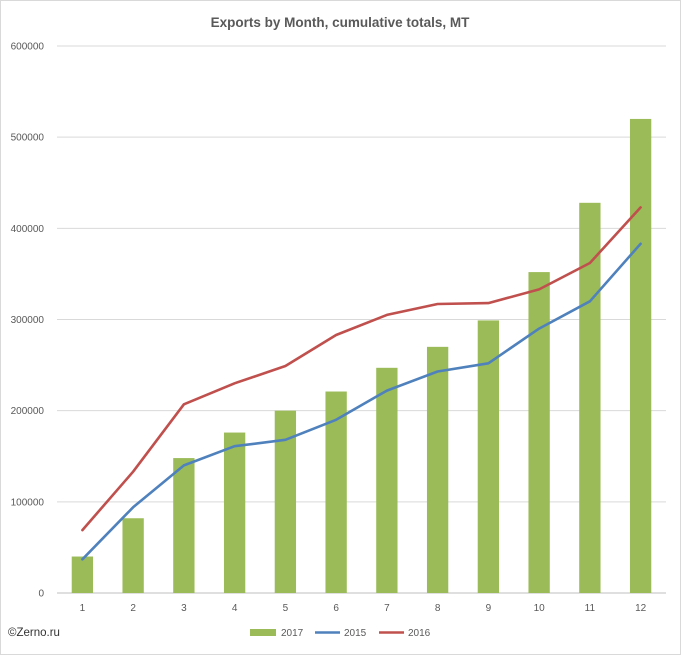  I want to click on y-tick-label: 0, so click(41, 594).